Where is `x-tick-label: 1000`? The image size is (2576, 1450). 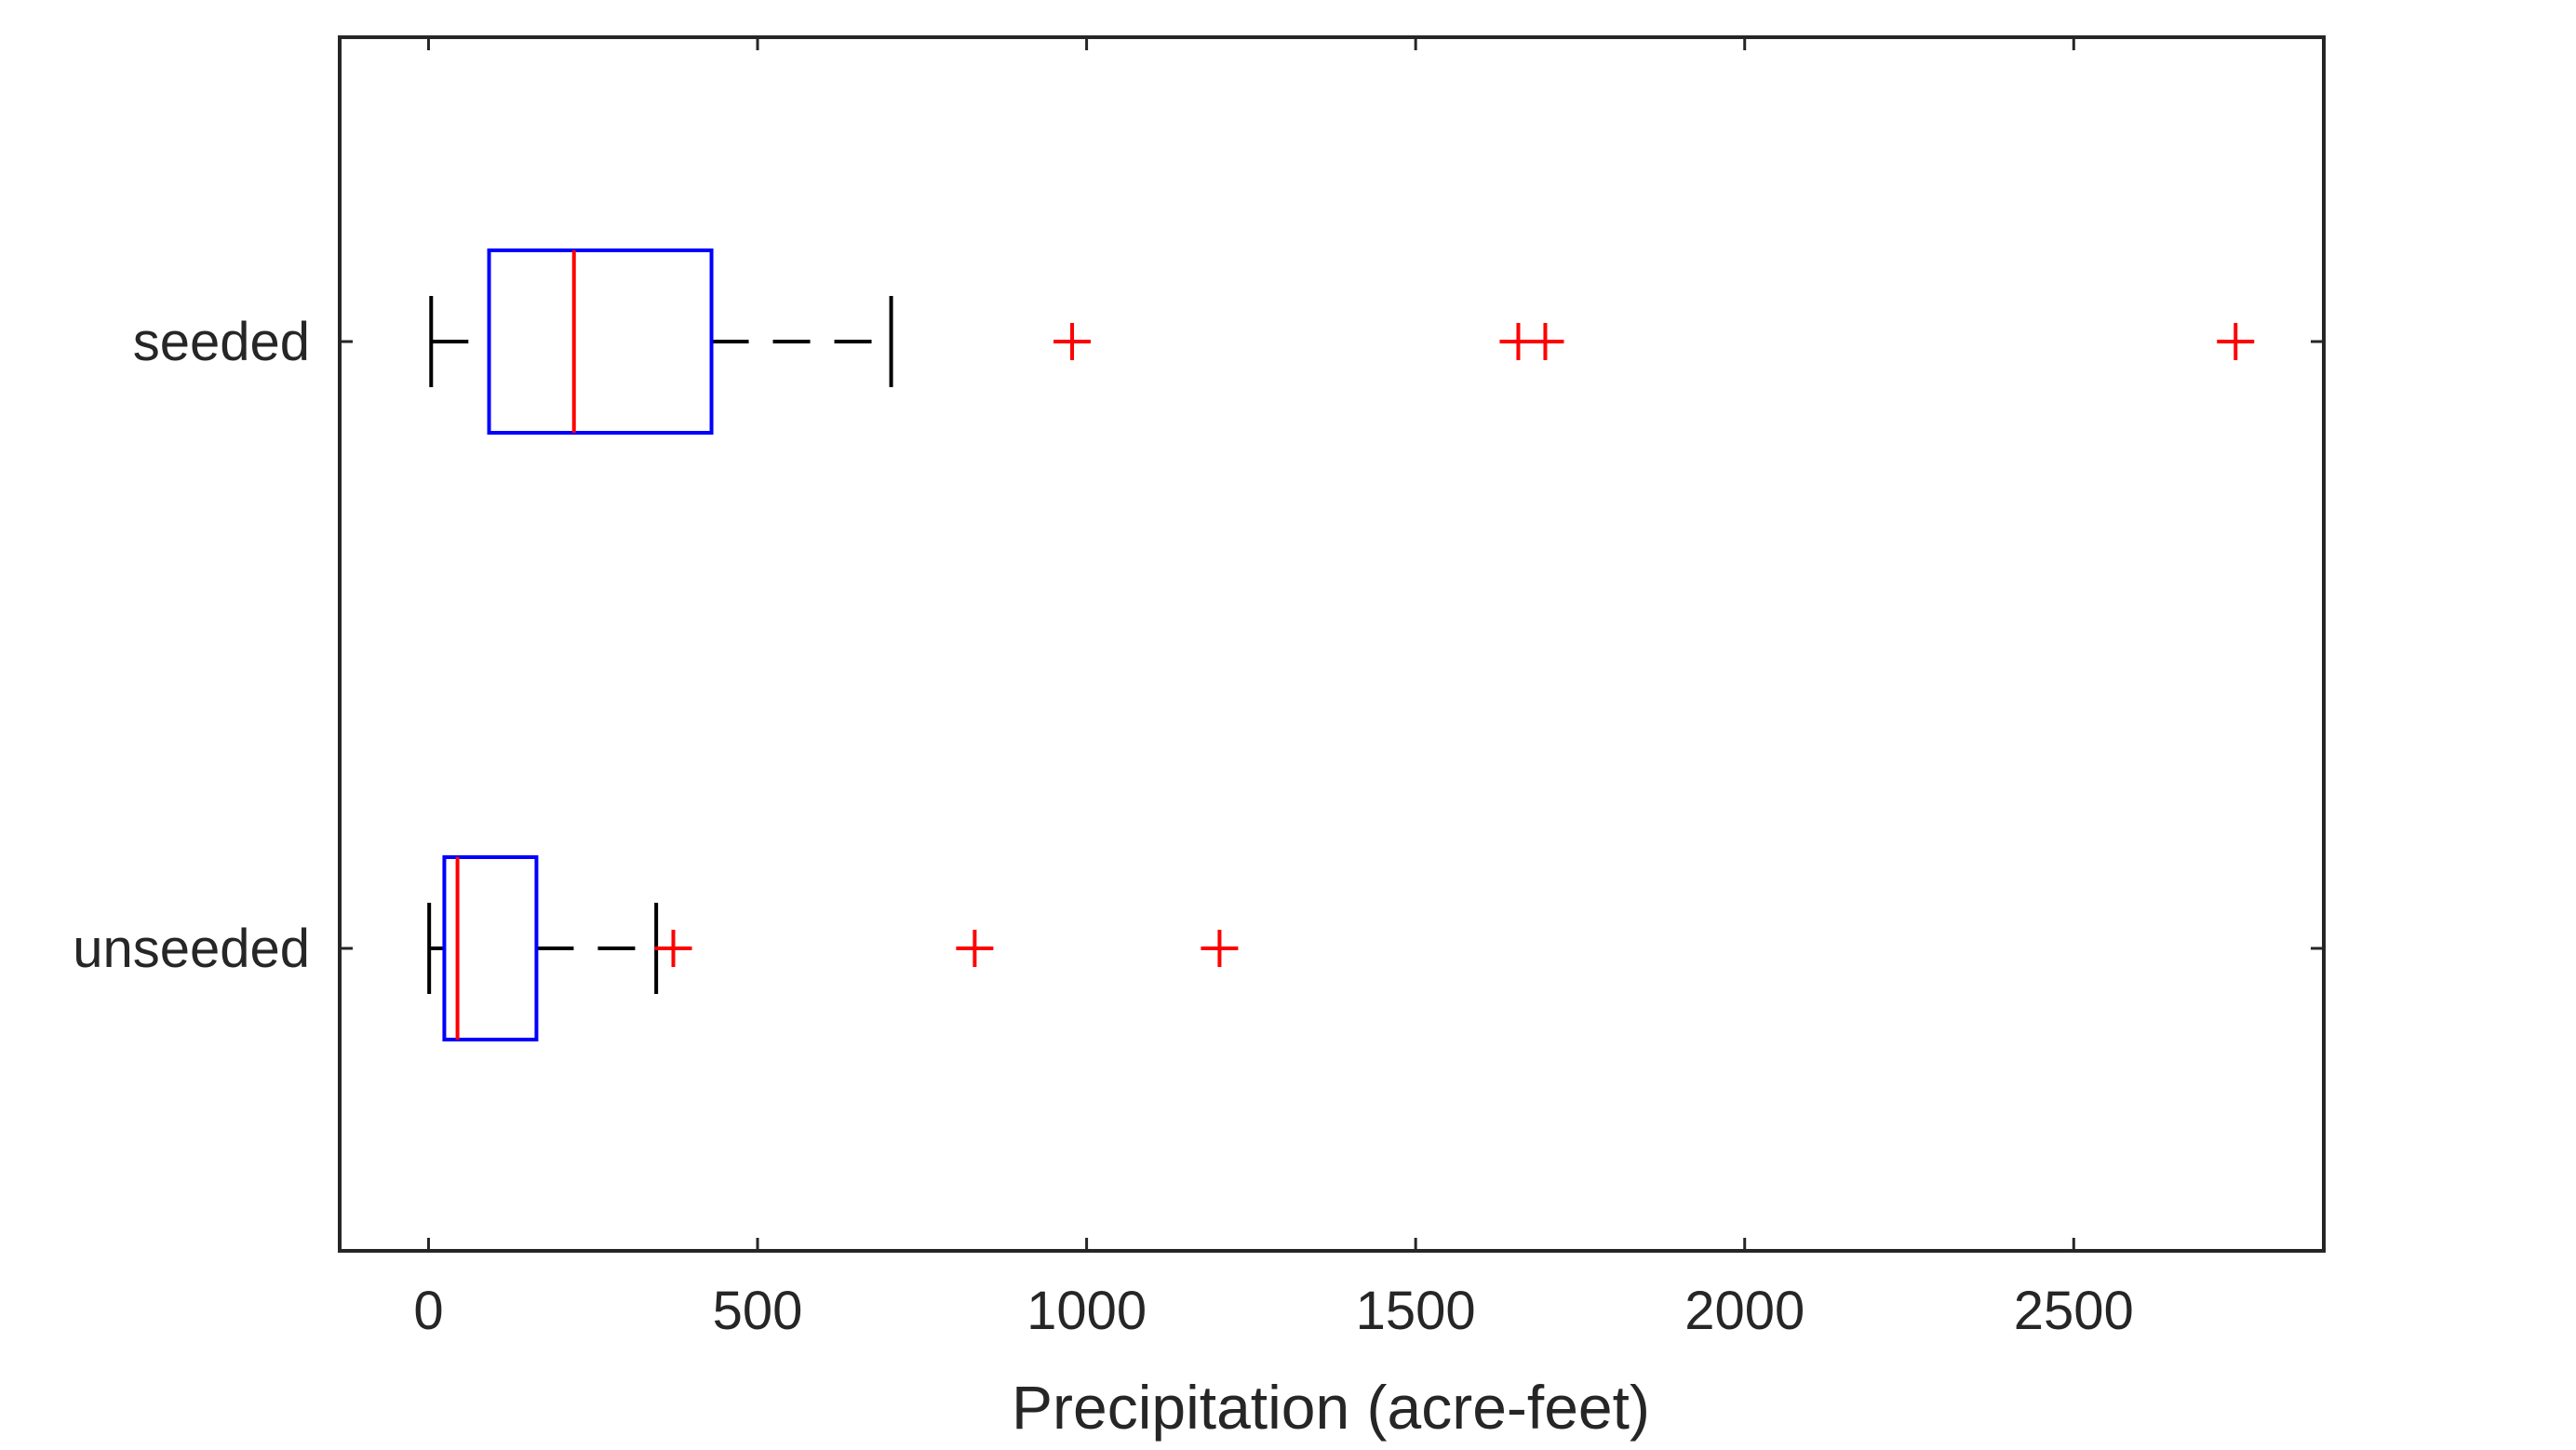 x-tick-label: 1000 is located at coordinates (1086, 1311).